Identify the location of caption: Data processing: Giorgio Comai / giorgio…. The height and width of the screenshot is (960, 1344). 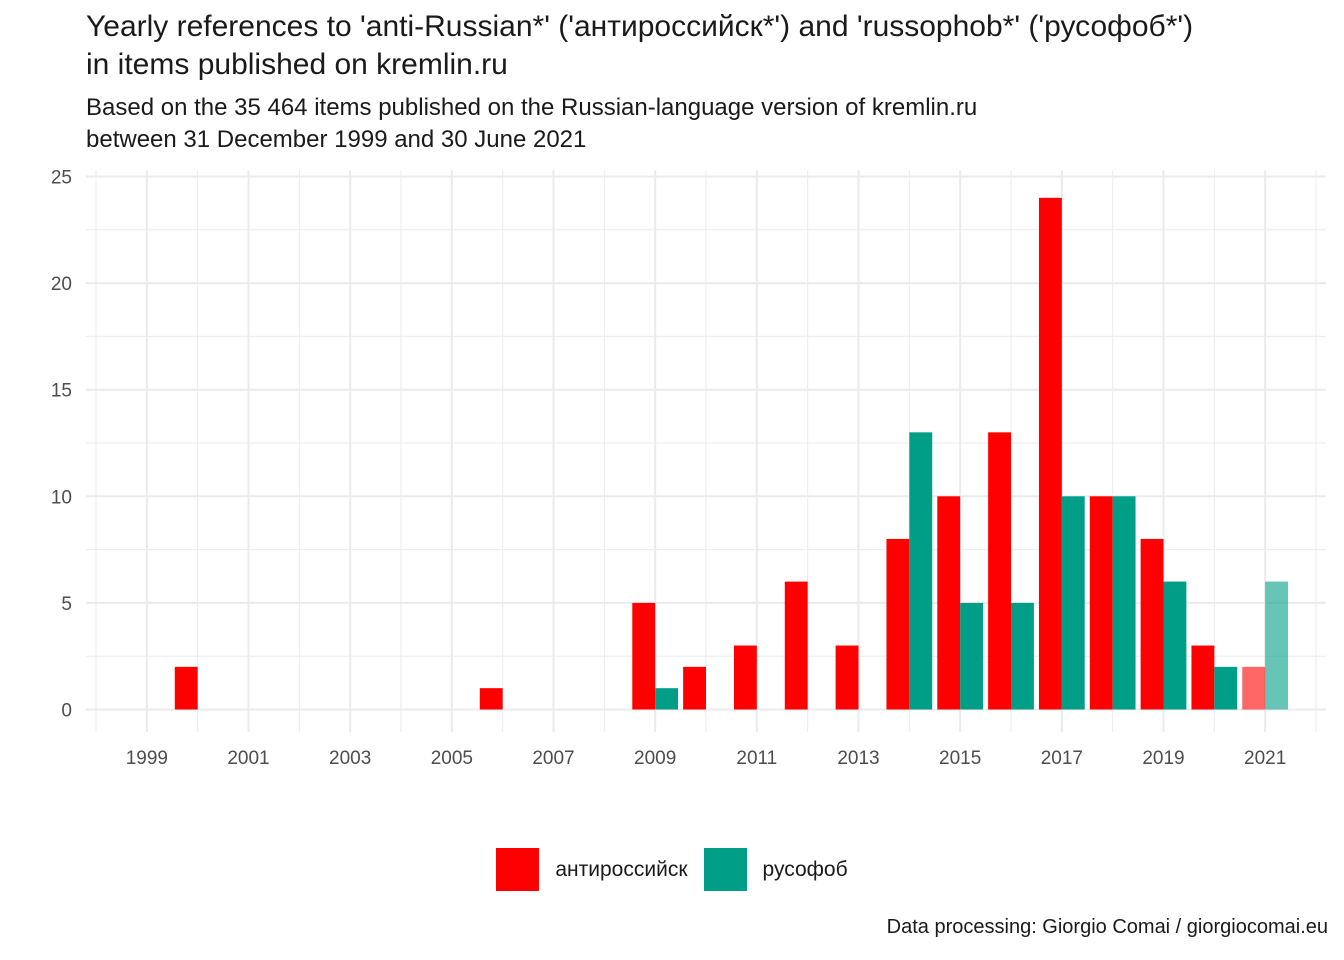
(1107, 927).